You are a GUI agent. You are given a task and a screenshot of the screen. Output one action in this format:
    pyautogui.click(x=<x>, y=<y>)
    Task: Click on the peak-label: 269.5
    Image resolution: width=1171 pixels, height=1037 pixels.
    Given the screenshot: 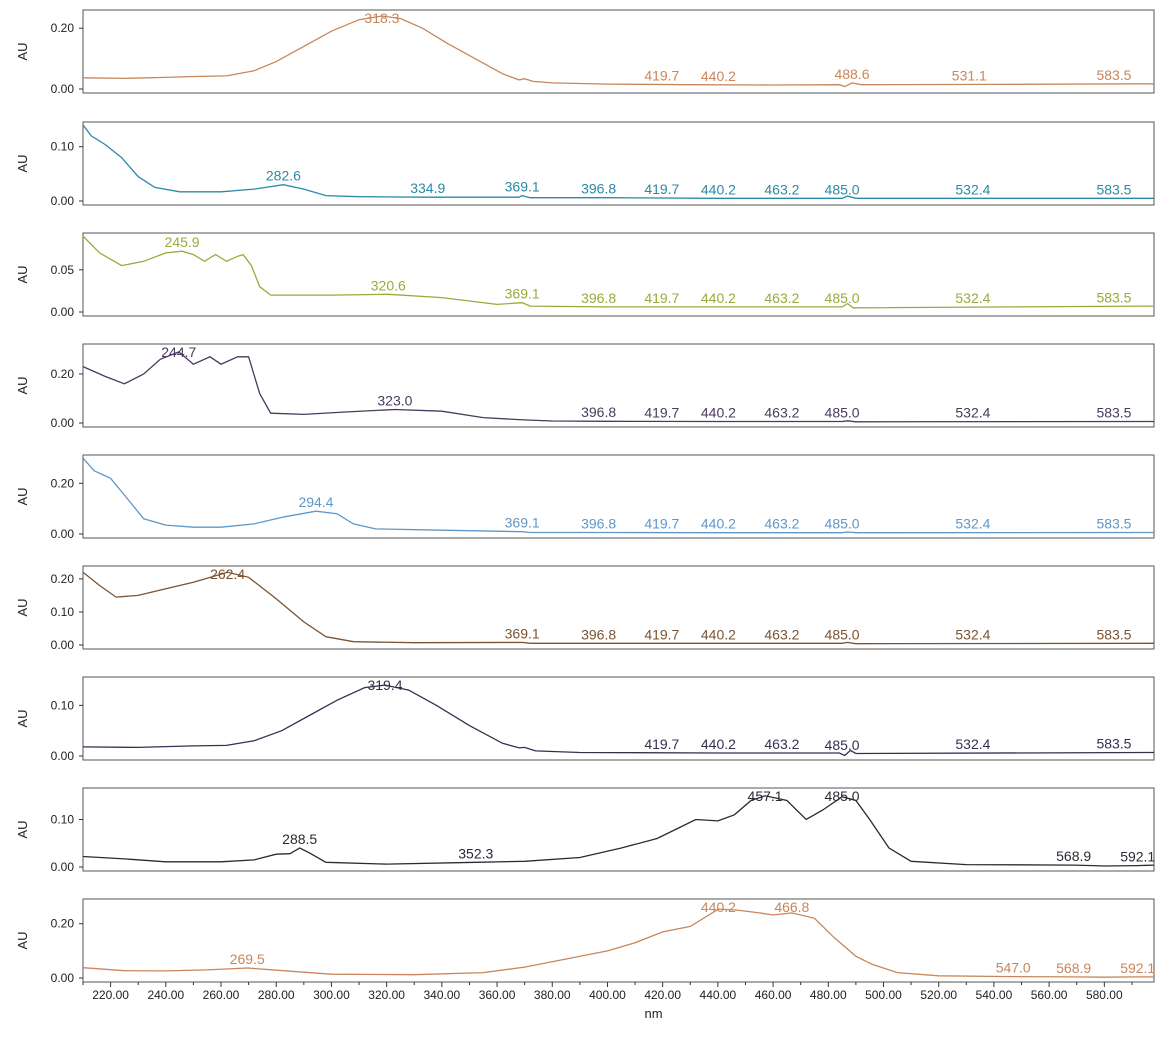 What is the action you would take?
    pyautogui.click(x=247, y=959)
    